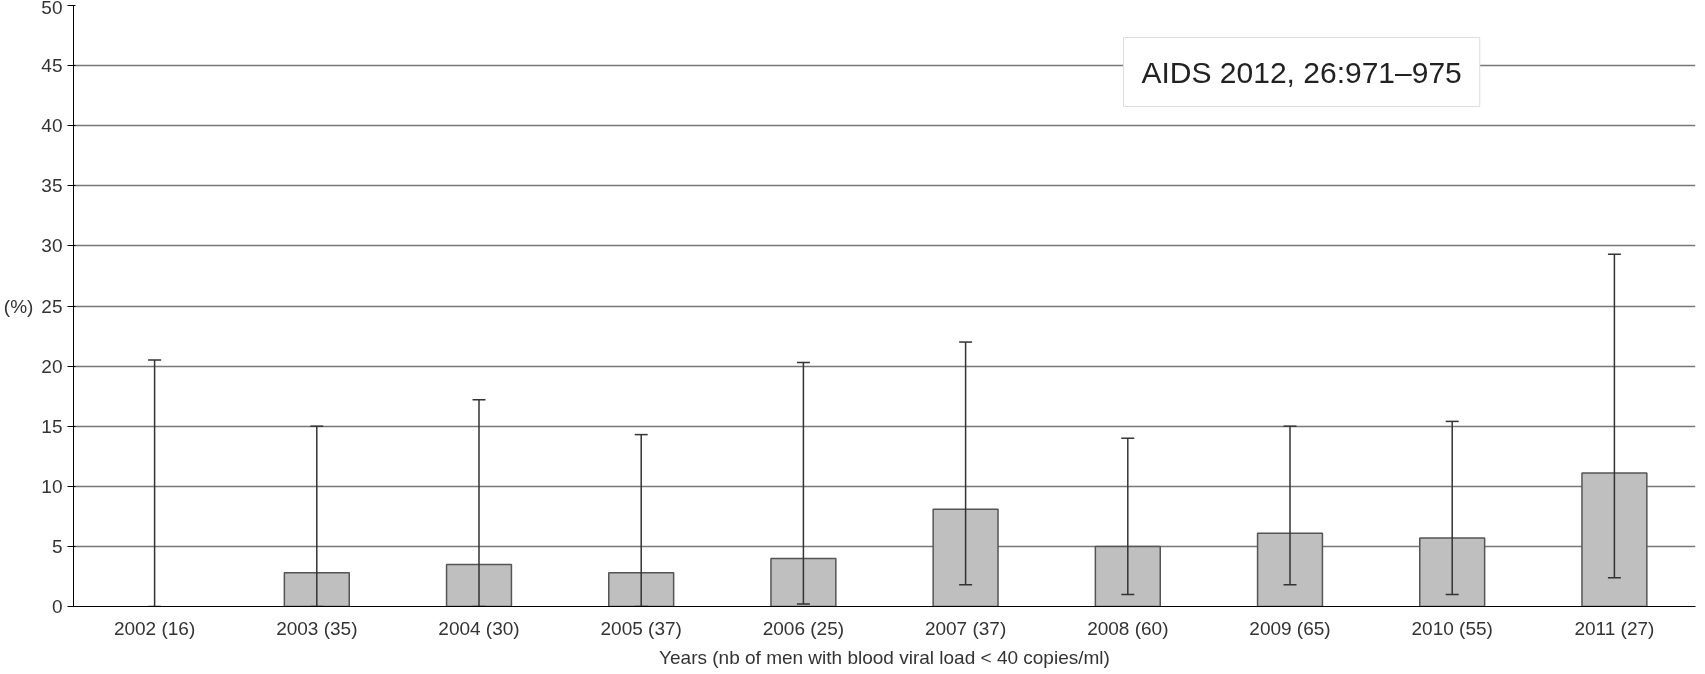 This screenshot has width=1705, height=674. What do you see at coordinates (317, 628) in the screenshot?
I see `x-tick-label: 2003 (35)` at bounding box center [317, 628].